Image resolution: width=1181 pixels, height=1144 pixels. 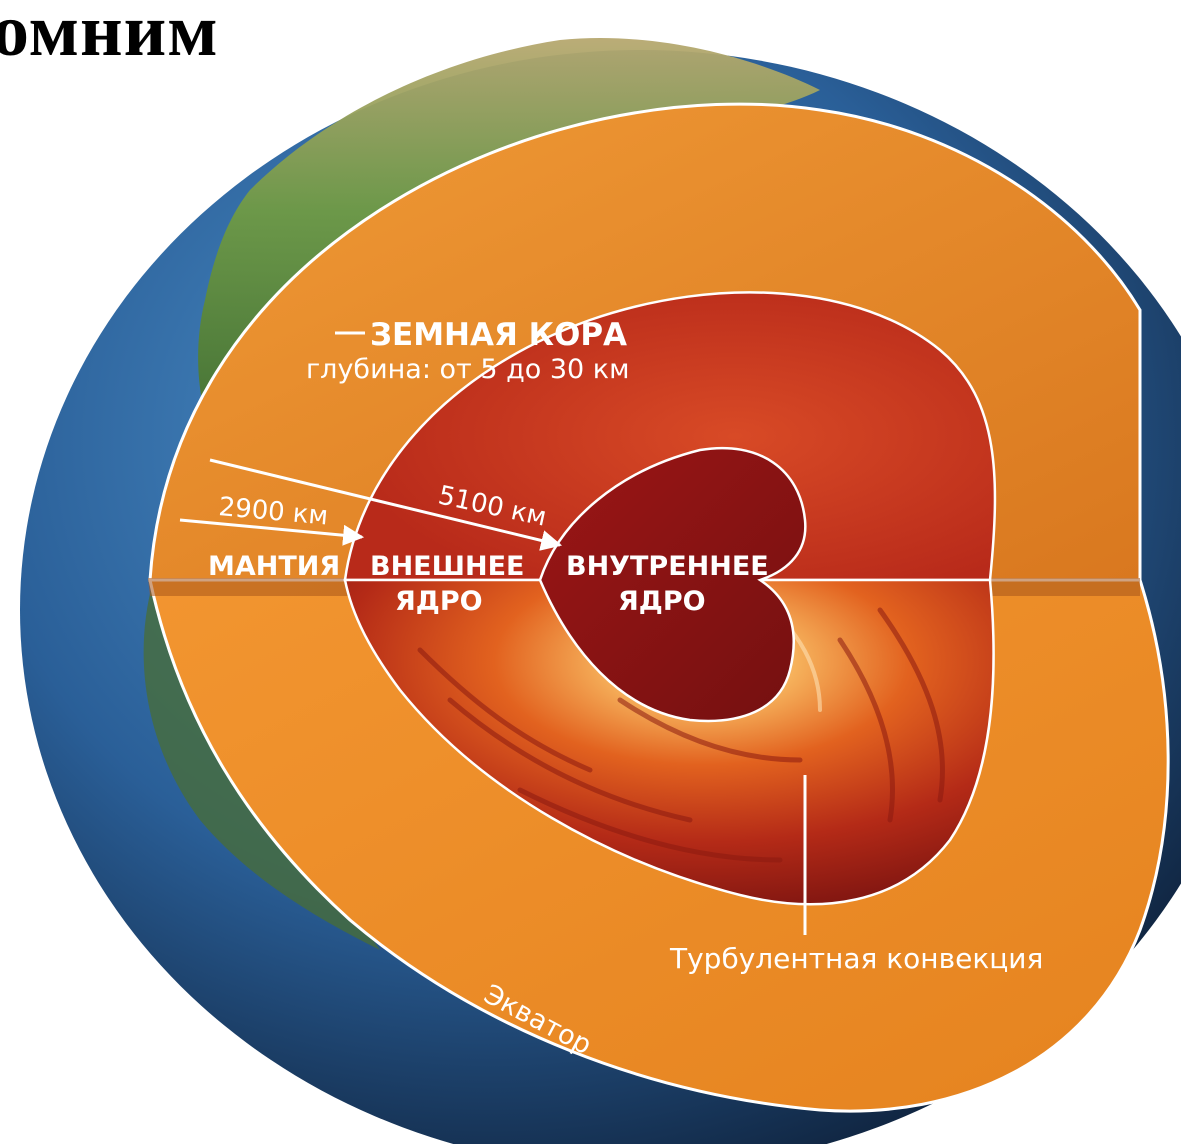 What do you see at coordinates (662, 601) in the screenshot?
I see `inner-core-label-line2: ЯДРО` at bounding box center [662, 601].